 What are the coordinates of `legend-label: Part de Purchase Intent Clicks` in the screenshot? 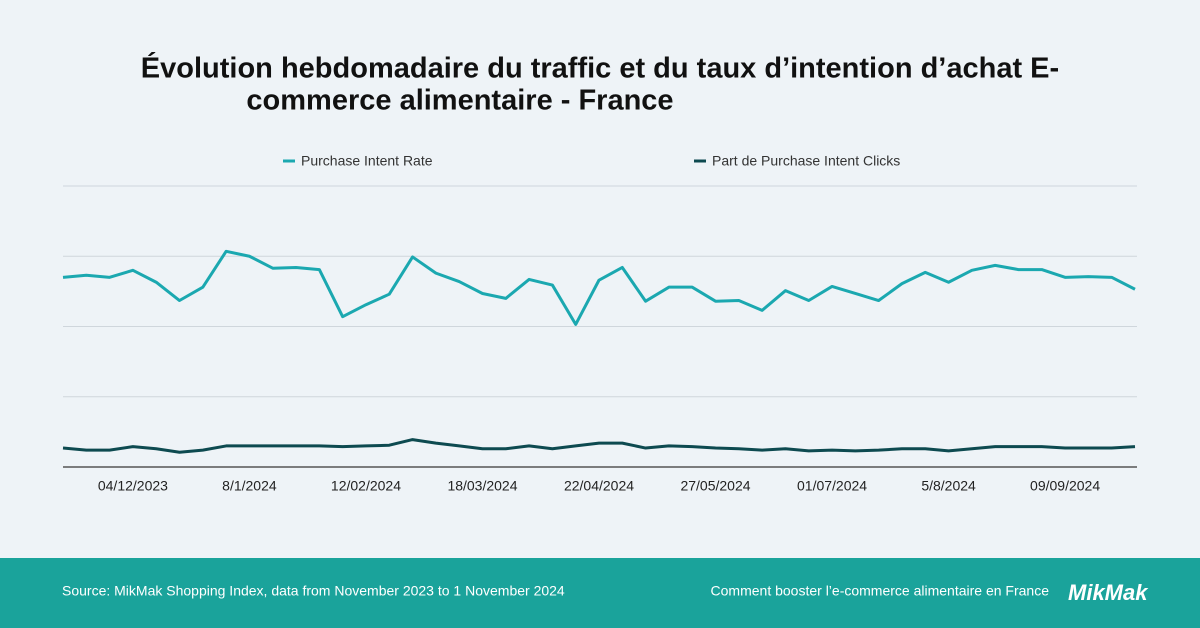 It's located at (806, 161).